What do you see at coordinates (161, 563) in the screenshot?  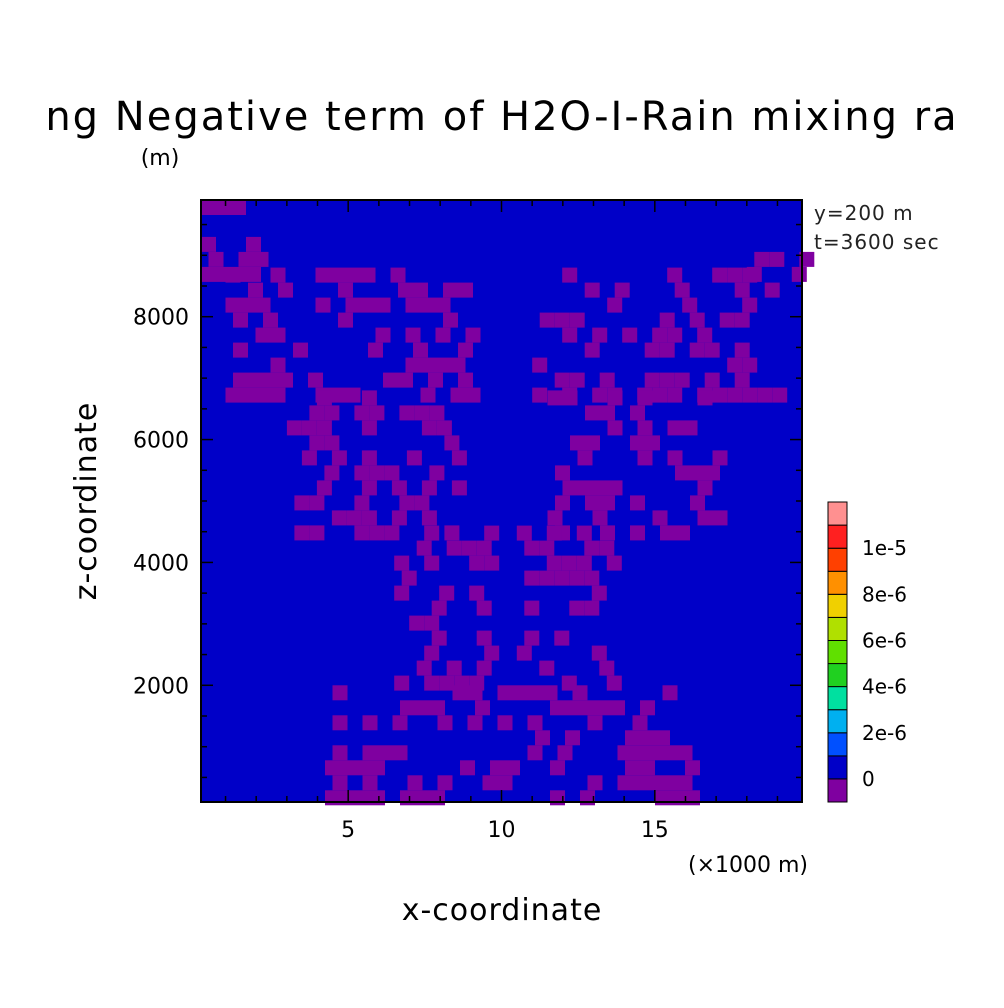 I see `y-tick-label: 4000` at bounding box center [161, 563].